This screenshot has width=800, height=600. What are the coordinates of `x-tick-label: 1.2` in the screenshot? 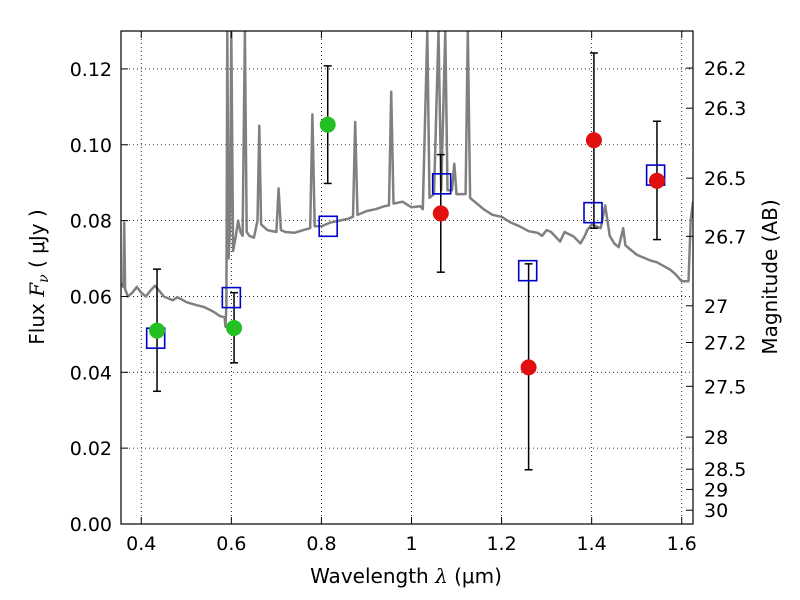 It's located at (501, 544).